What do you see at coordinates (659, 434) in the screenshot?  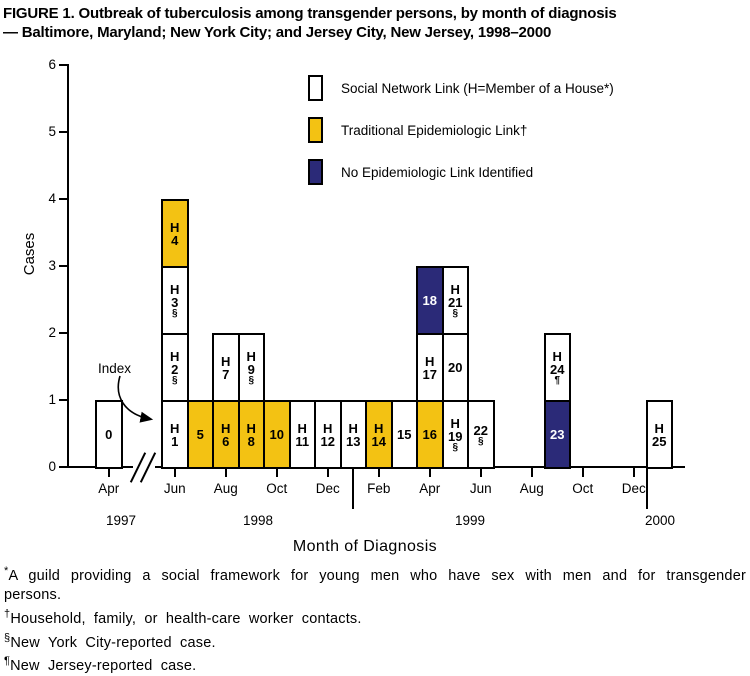 I see `case-box-H25: H 25` at bounding box center [659, 434].